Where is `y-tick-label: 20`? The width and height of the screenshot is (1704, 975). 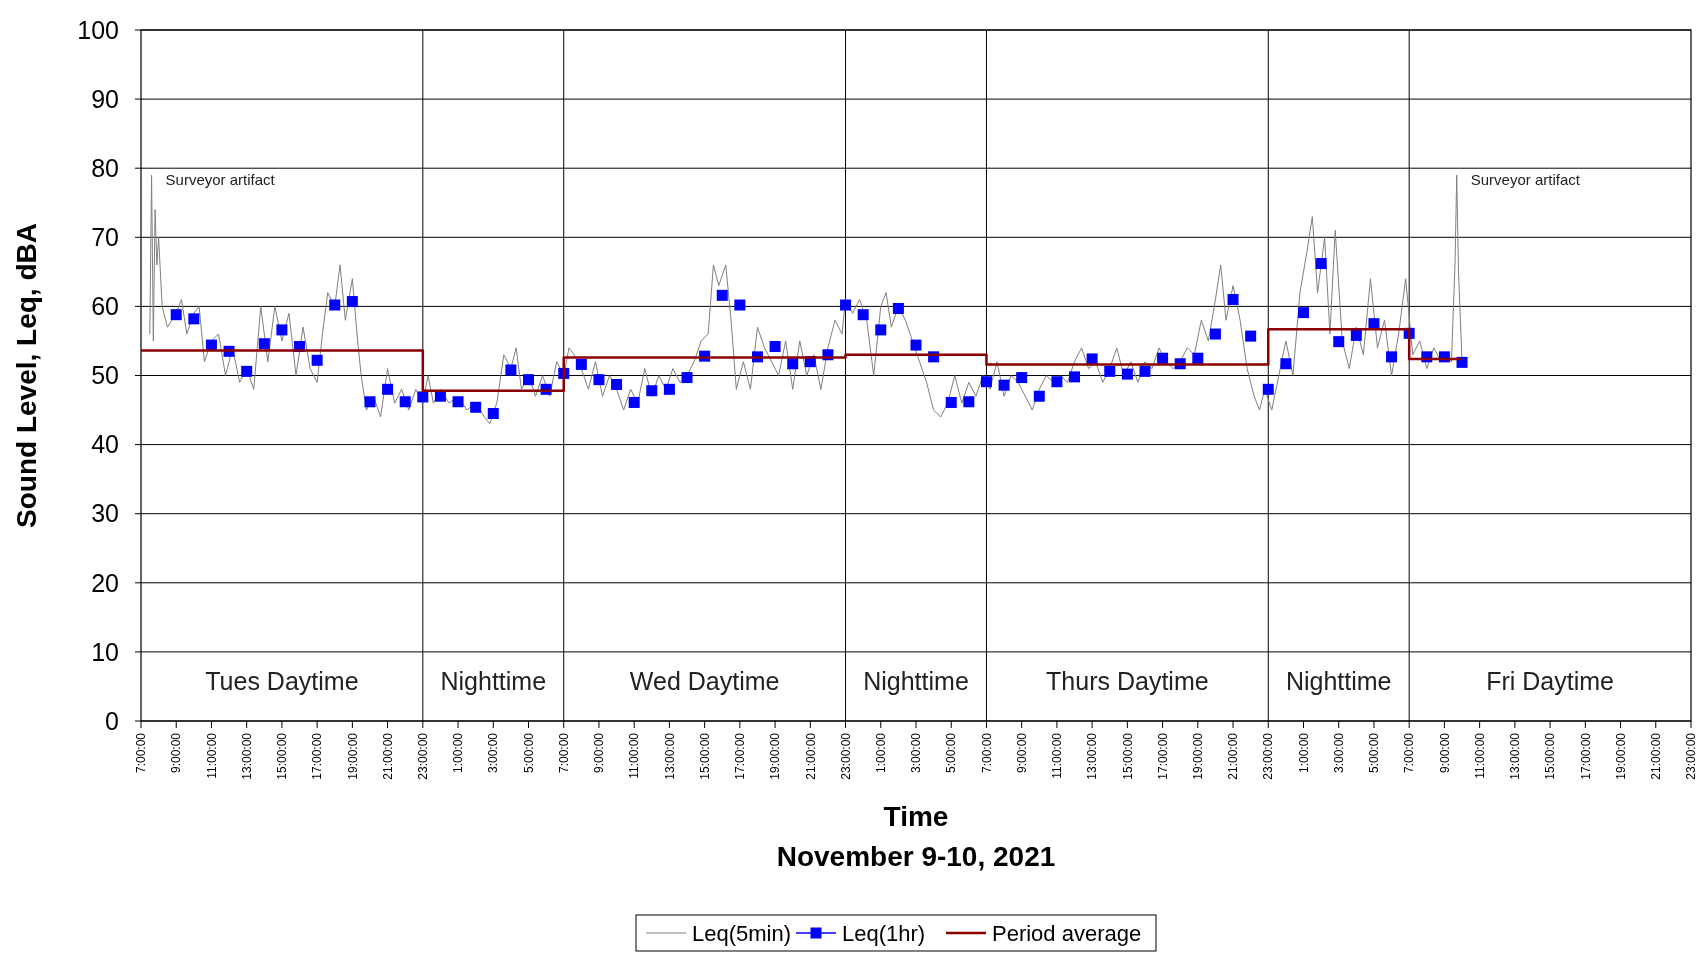 y-tick-label: 20 is located at coordinates (105, 582).